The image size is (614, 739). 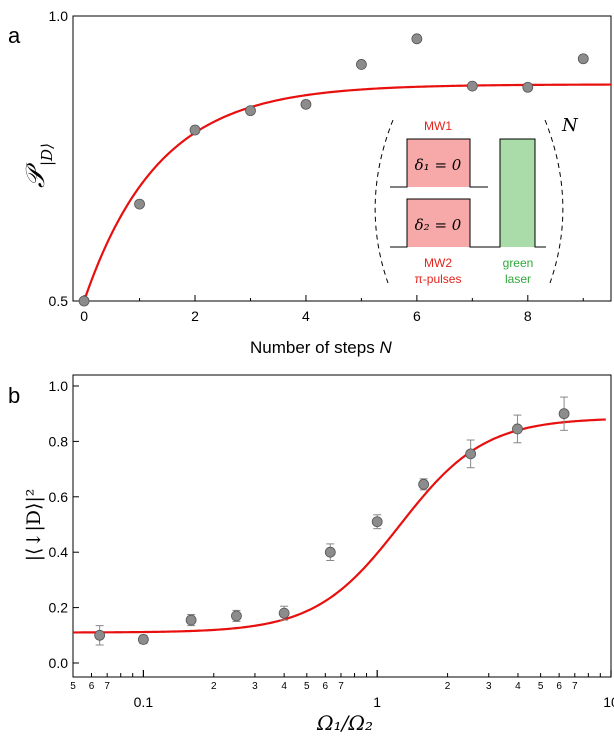 What do you see at coordinates (59, 663) in the screenshot?
I see `b-ytick-label: 0.0` at bounding box center [59, 663].